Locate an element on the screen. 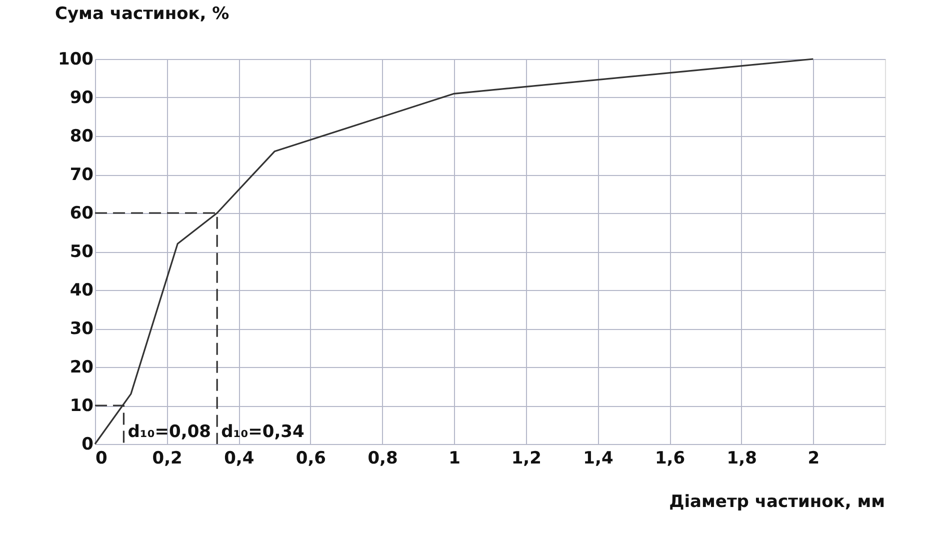 The width and height of the screenshot is (943, 554). y-tick-label: 70 is located at coordinates (82, 175).